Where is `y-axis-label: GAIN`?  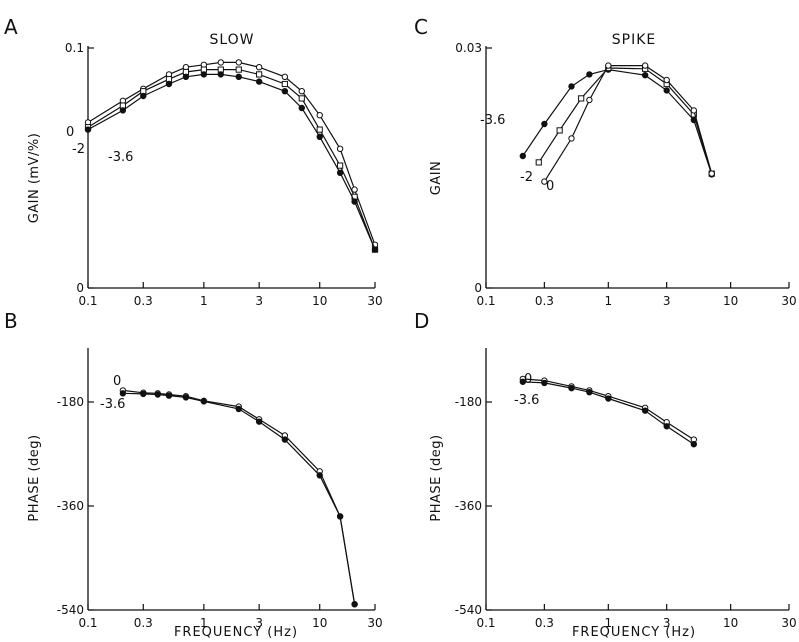 y-axis-label: GAIN is located at coordinates (436, 178).